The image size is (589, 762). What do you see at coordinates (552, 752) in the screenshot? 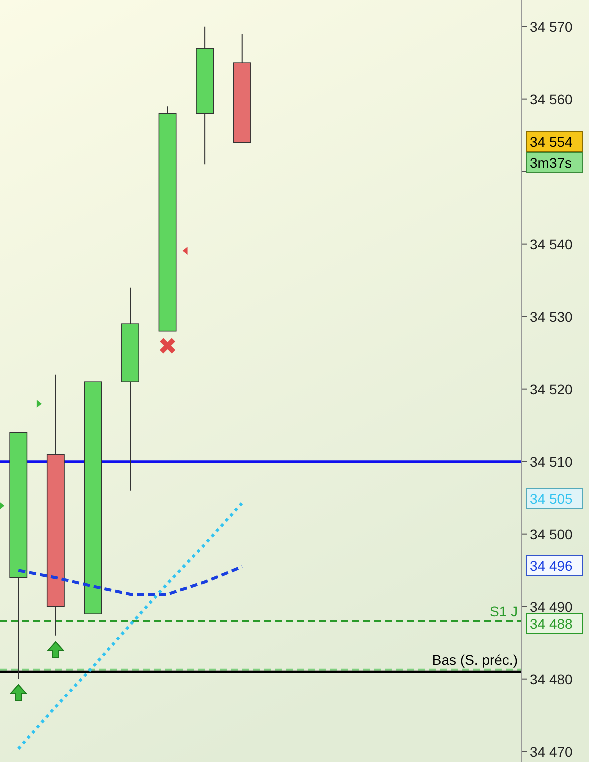
I see `y-tick-label: 34 470` at bounding box center [552, 752].